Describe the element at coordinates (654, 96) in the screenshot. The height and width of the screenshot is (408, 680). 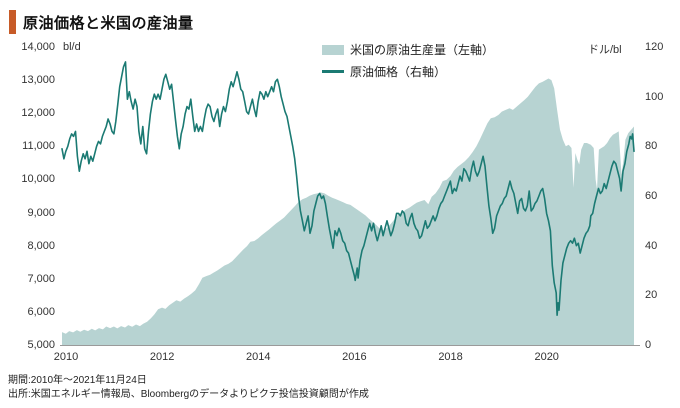
I see `y-axis-right-tick: 100` at that location.